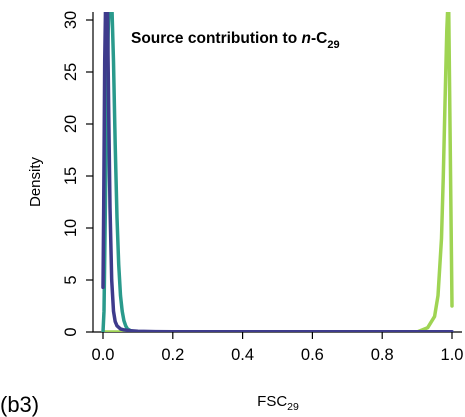 This screenshot has height=417, width=465. Describe the element at coordinates (382, 355) in the screenshot. I see `x-tick-label-4: 0.8` at that location.